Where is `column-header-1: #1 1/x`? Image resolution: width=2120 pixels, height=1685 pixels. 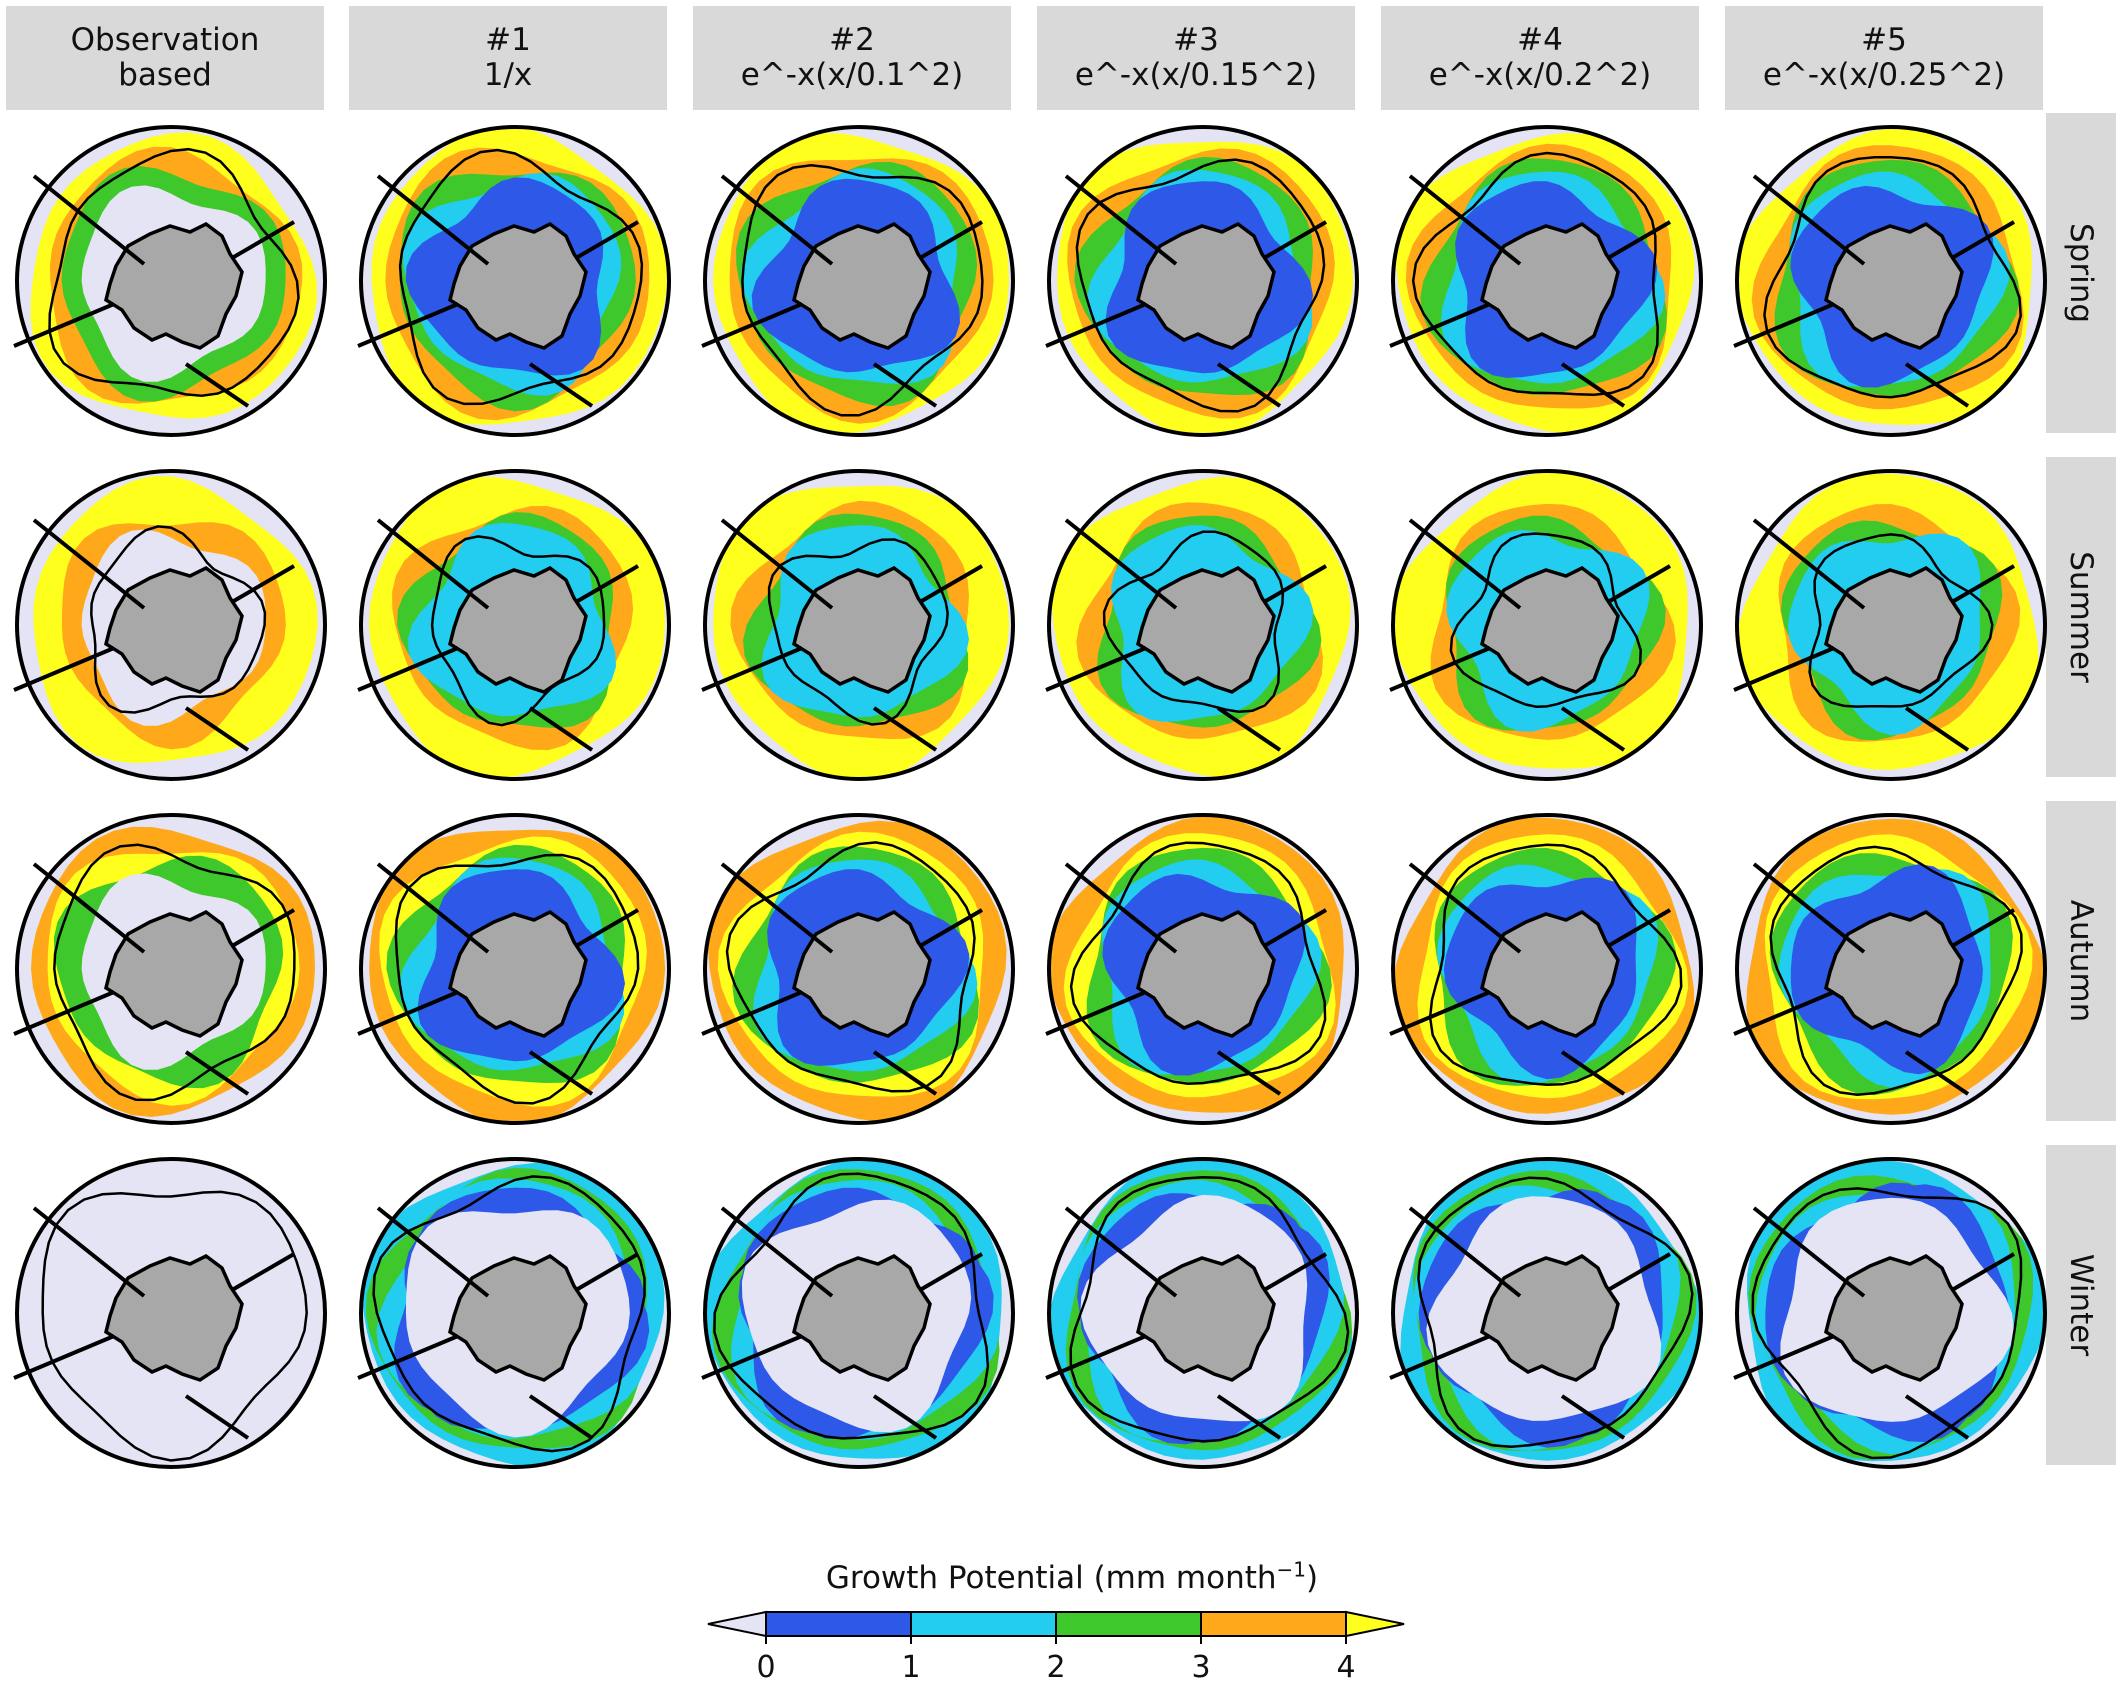 column-header-1: #1 1/x is located at coordinates (508, 58).